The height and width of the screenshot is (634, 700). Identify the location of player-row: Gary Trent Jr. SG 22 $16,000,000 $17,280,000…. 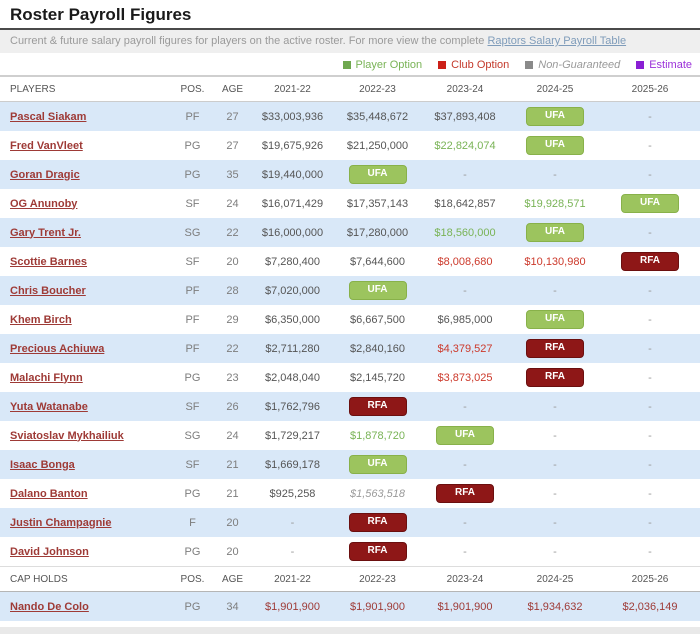
(350, 232).